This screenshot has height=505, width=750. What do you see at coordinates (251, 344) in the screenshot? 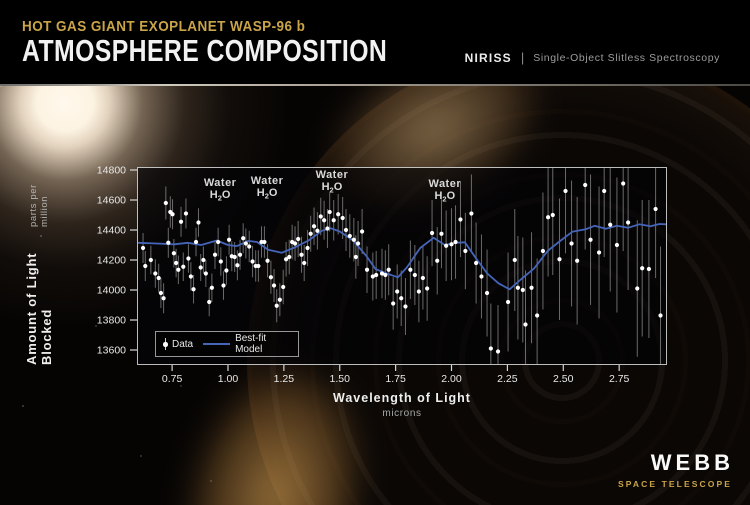
I see `legend-model-label: Best-fit Model` at bounding box center [251, 344].